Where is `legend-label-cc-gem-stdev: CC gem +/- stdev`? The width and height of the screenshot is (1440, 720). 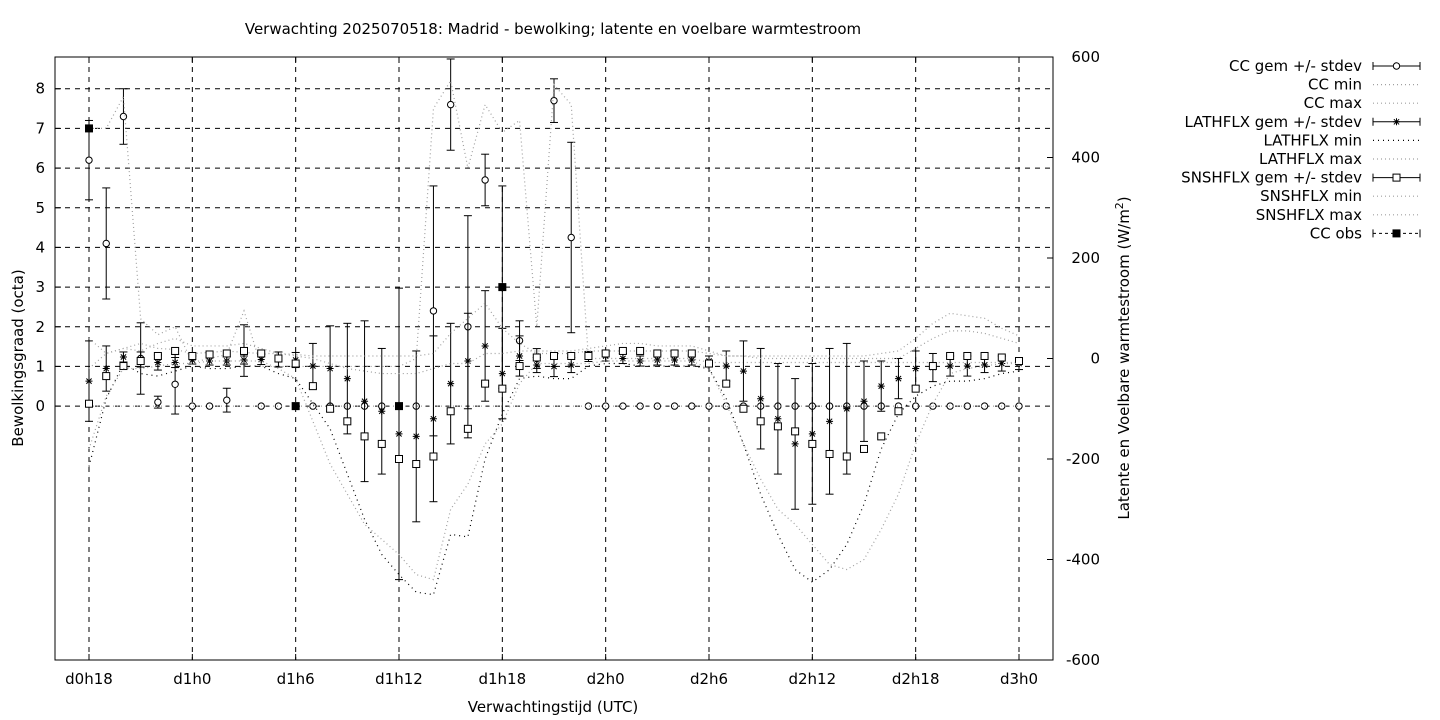
legend-label-cc-gem-stdev: CC gem +/- stdev is located at coordinates (1295, 66).